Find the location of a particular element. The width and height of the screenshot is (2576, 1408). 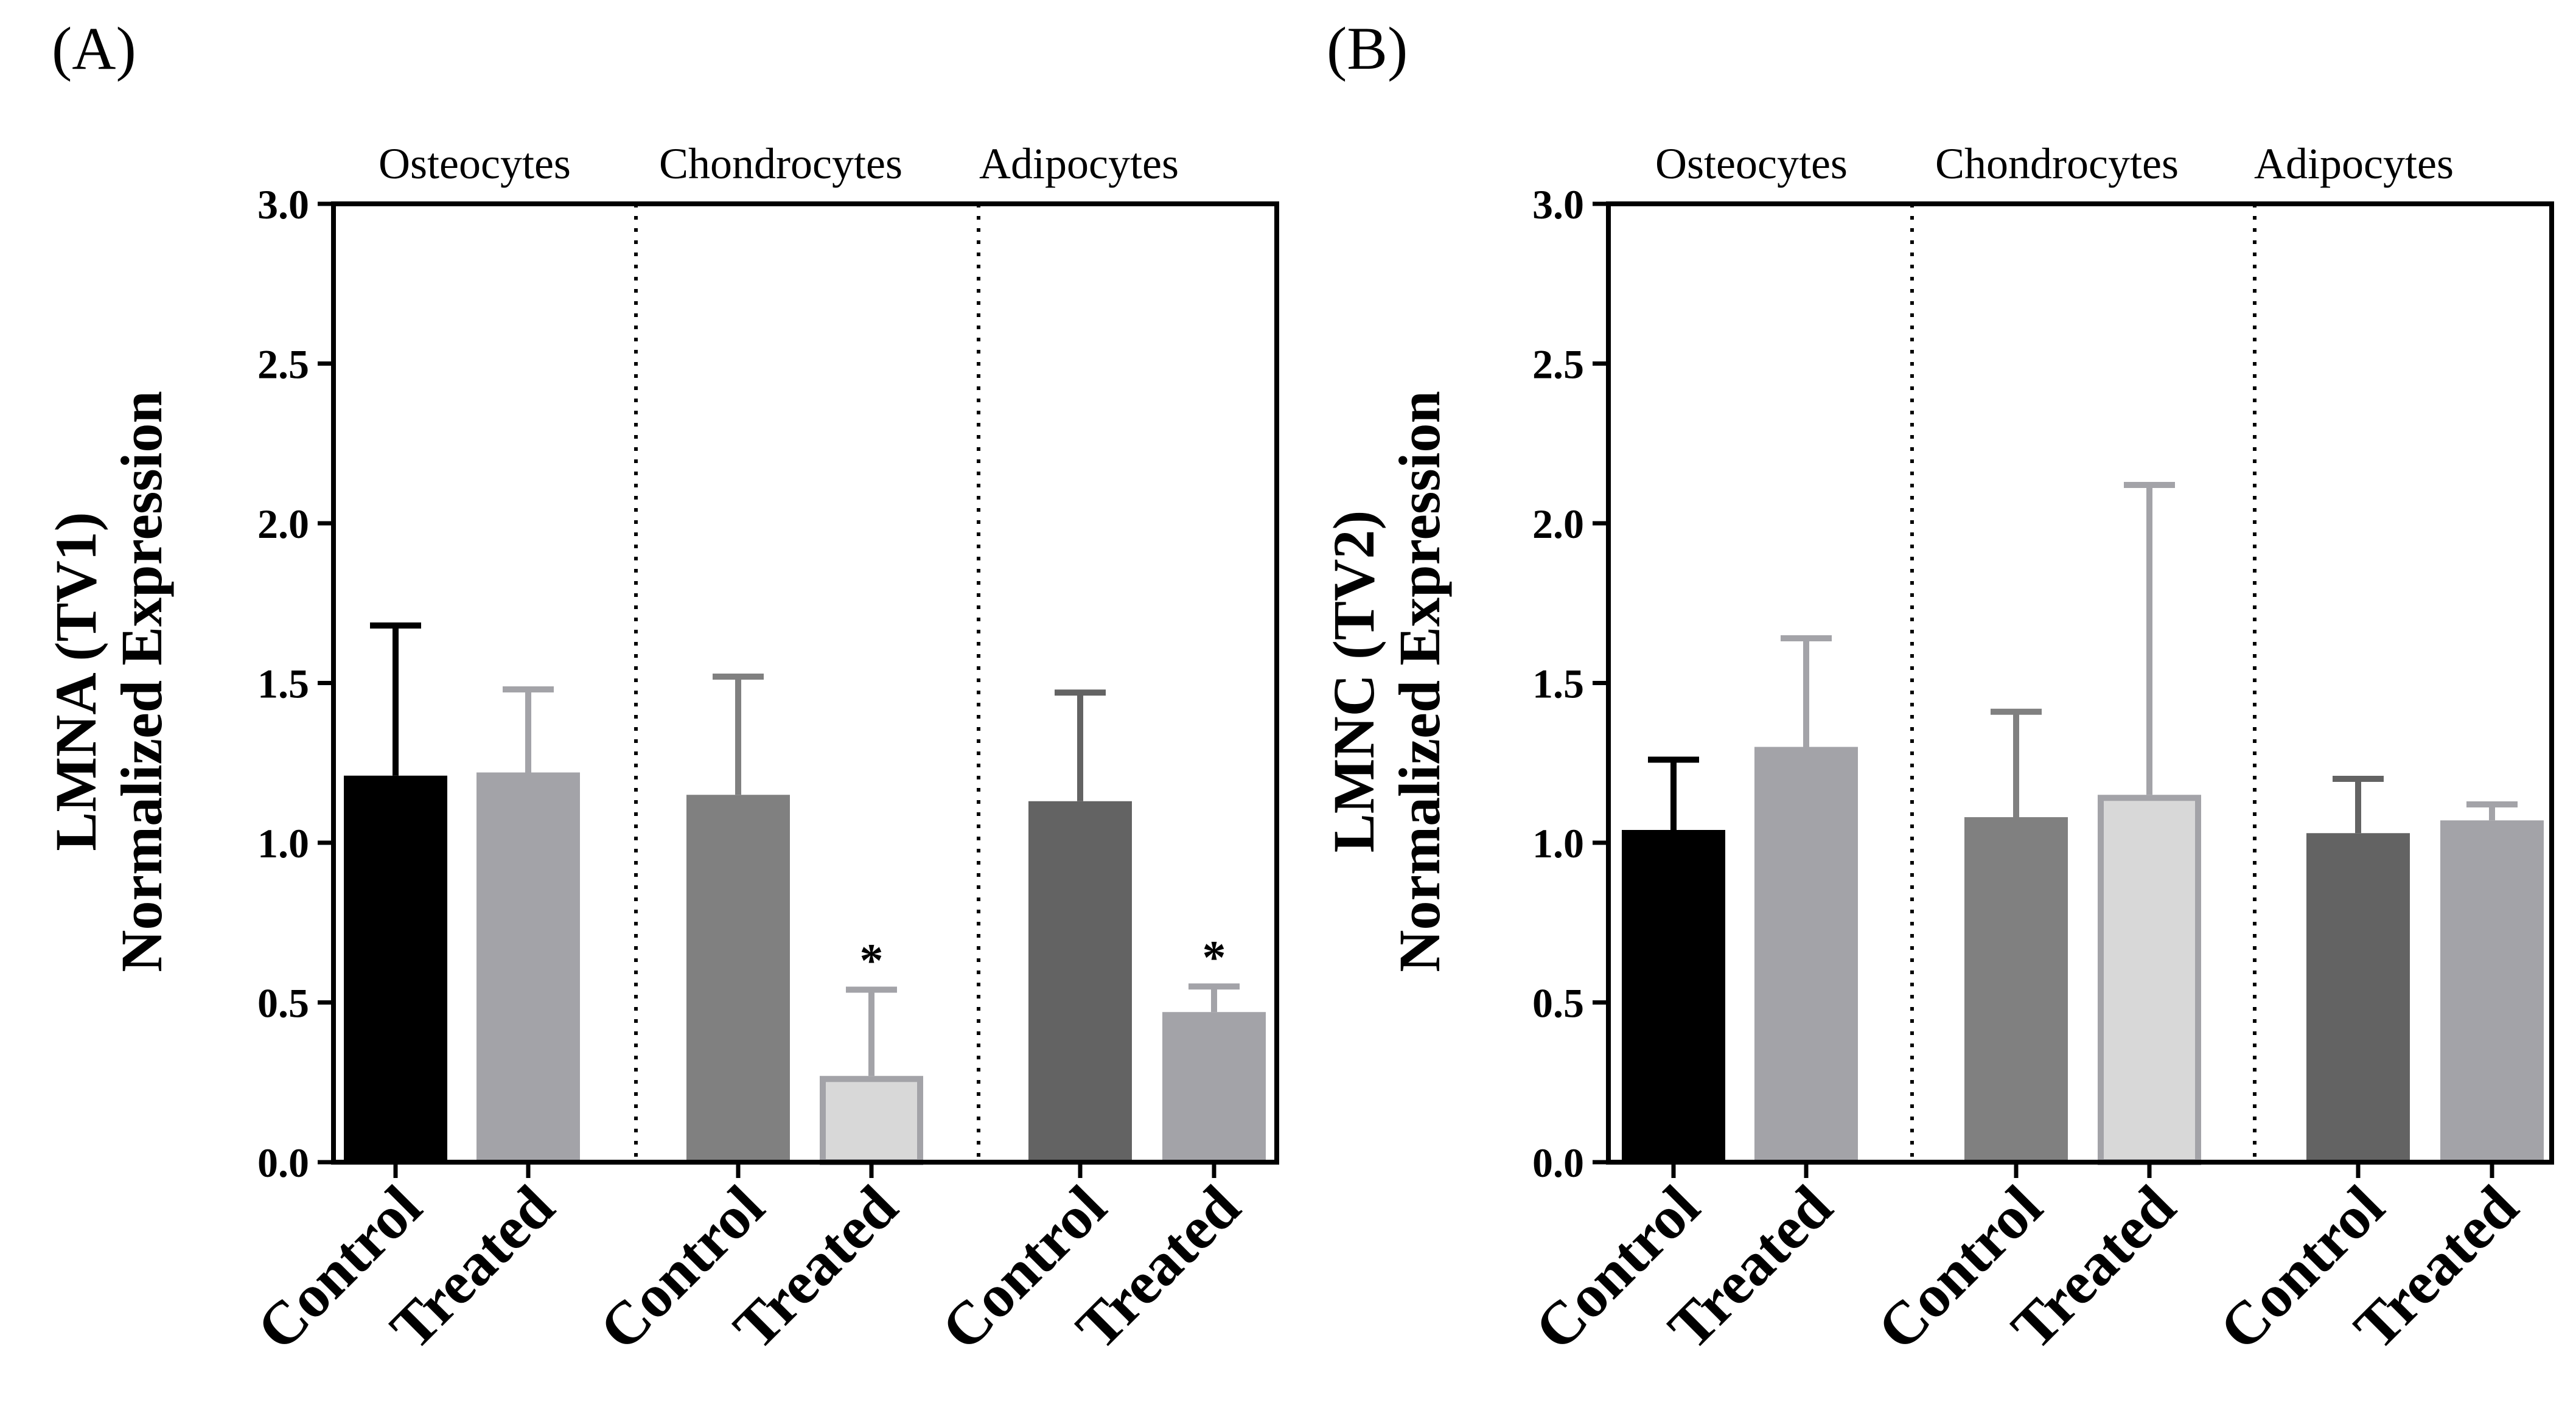

y-axis-title-line1: LMNC (TV2) is located at coordinates (1353, 682).